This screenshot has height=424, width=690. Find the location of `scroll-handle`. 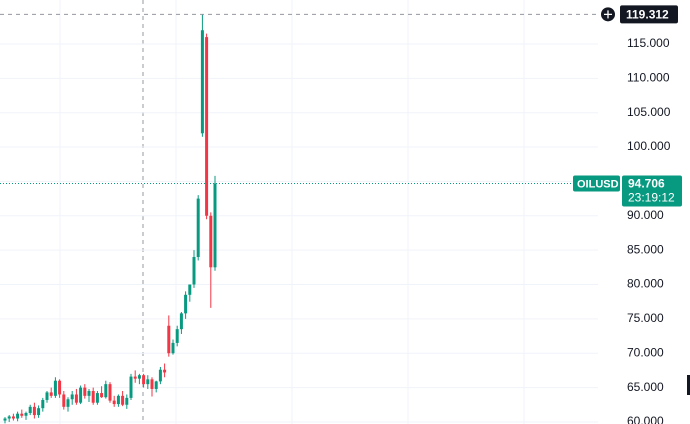

scroll-handle is located at coordinates (688, 385).